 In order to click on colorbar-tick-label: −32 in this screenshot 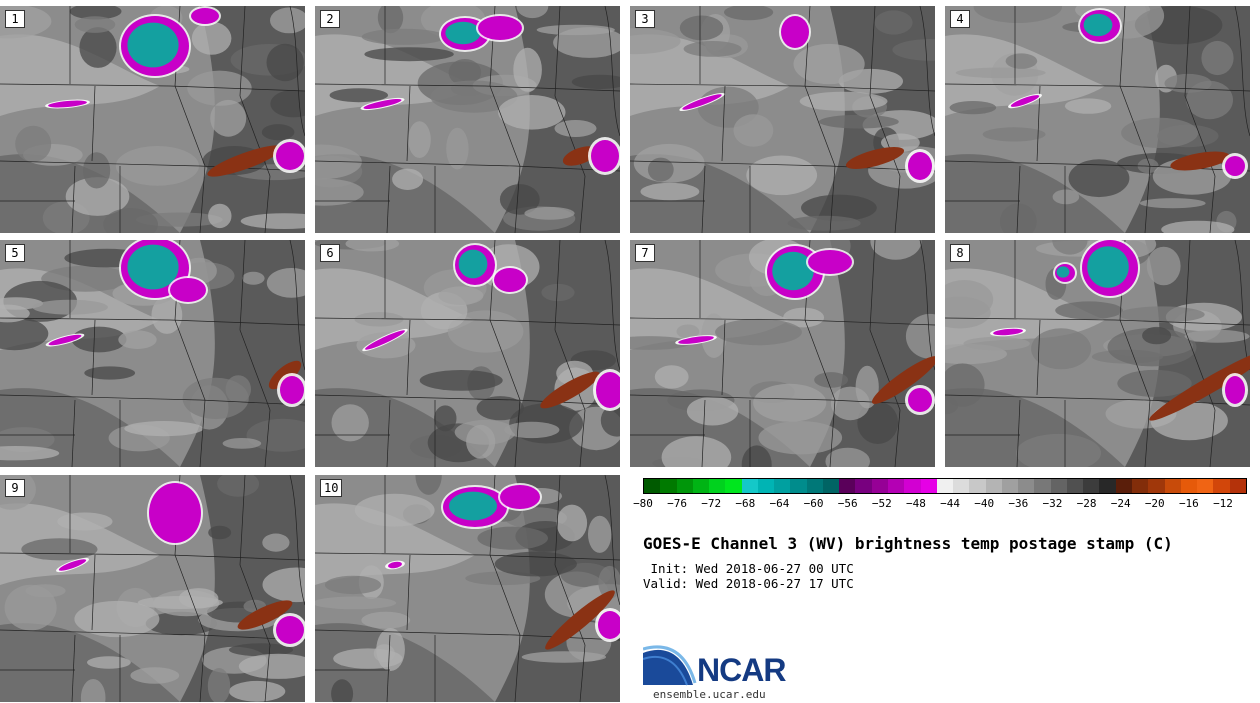, I will do `click(1052, 503)`.